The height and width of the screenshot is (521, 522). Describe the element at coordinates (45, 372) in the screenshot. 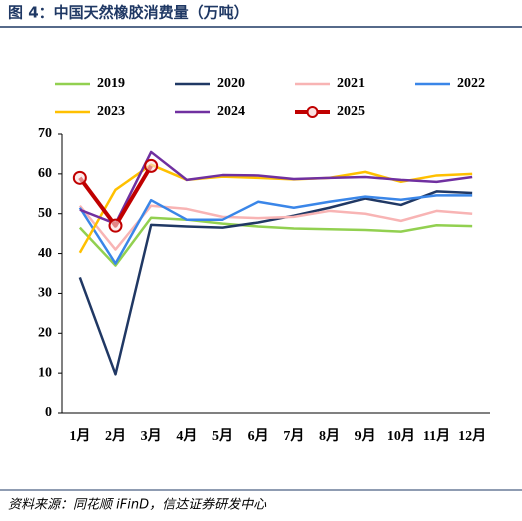

I see `y-tick-label: 10` at that location.